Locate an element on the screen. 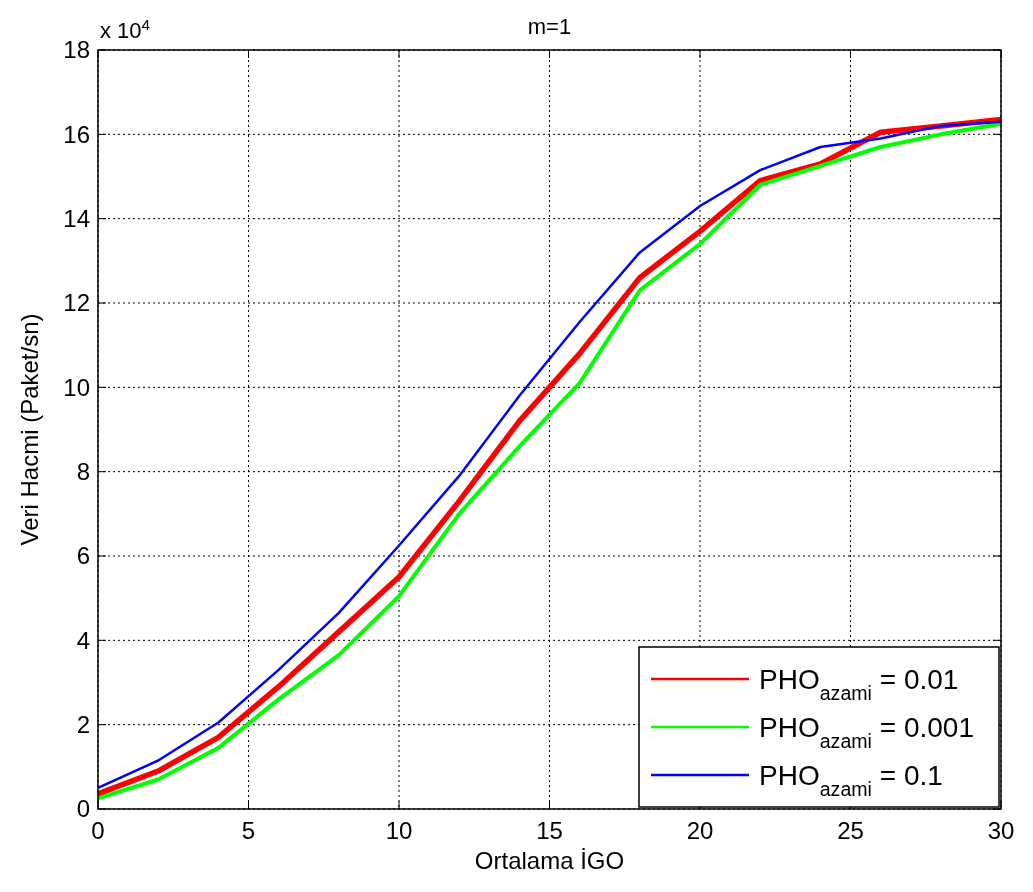 The image size is (1033, 892). legend-label: PHO$_{azami}$ = 0.1 is located at coordinates (851, 779).